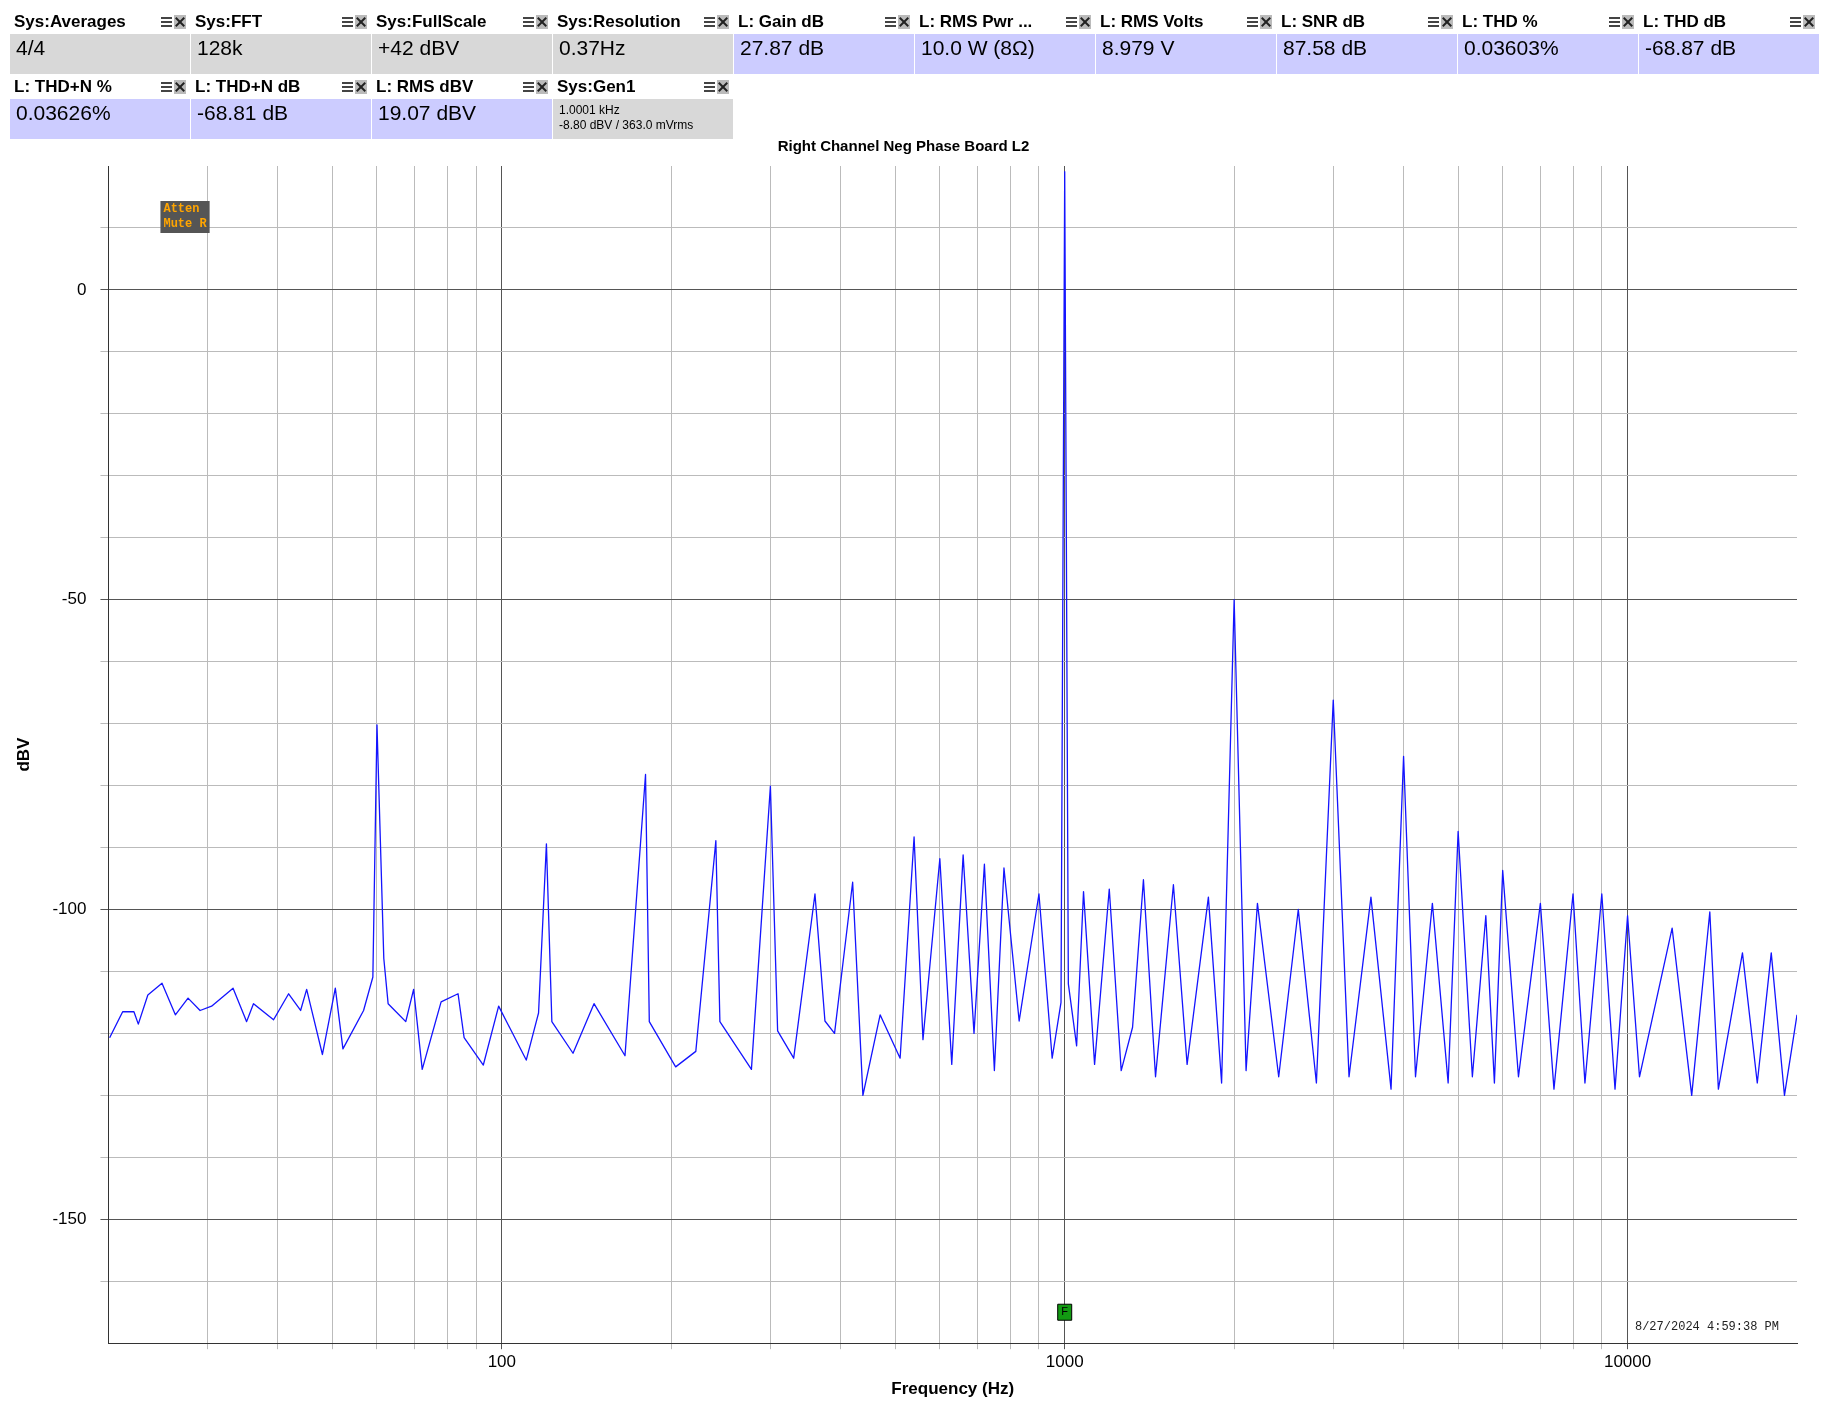 This screenshot has width=1837, height=1421. Describe the element at coordinates (69, 1218) in the screenshot. I see `y-tick-label: -150` at that location.